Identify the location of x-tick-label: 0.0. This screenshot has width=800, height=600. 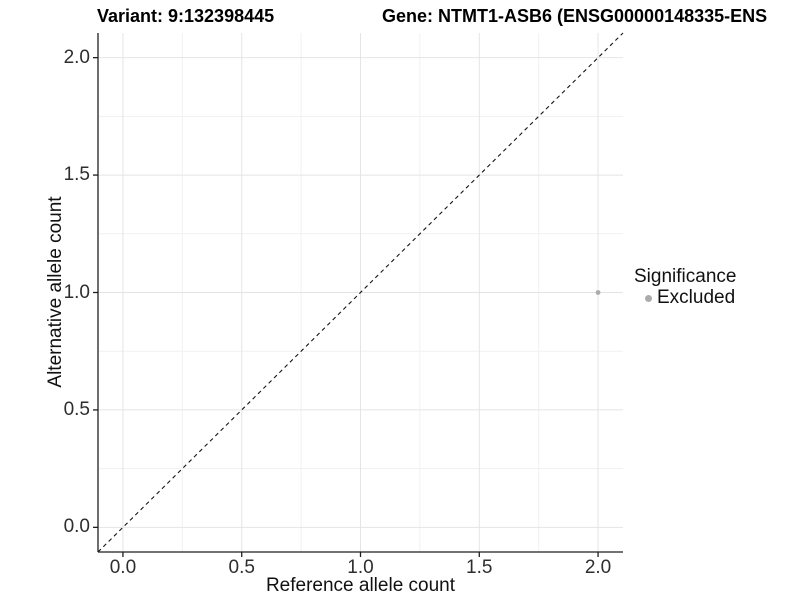
(123, 567).